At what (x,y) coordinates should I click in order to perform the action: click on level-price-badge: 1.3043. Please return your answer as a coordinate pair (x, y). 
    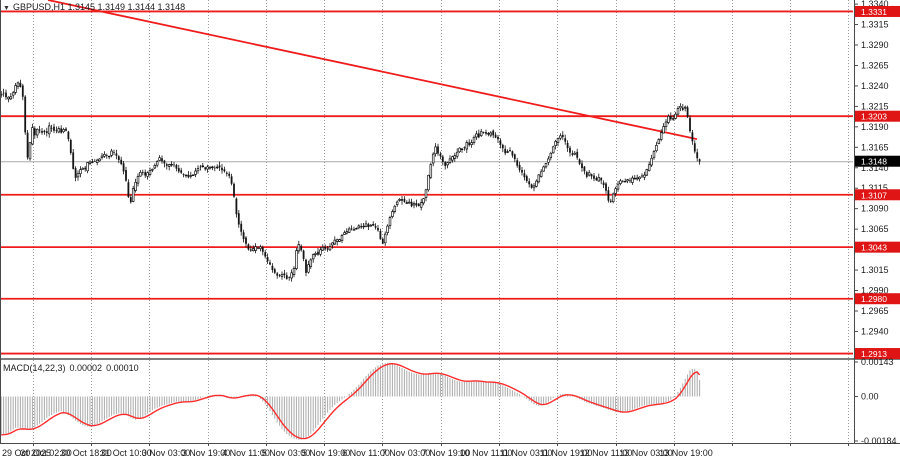
    Looking at the image, I should click on (877, 247).